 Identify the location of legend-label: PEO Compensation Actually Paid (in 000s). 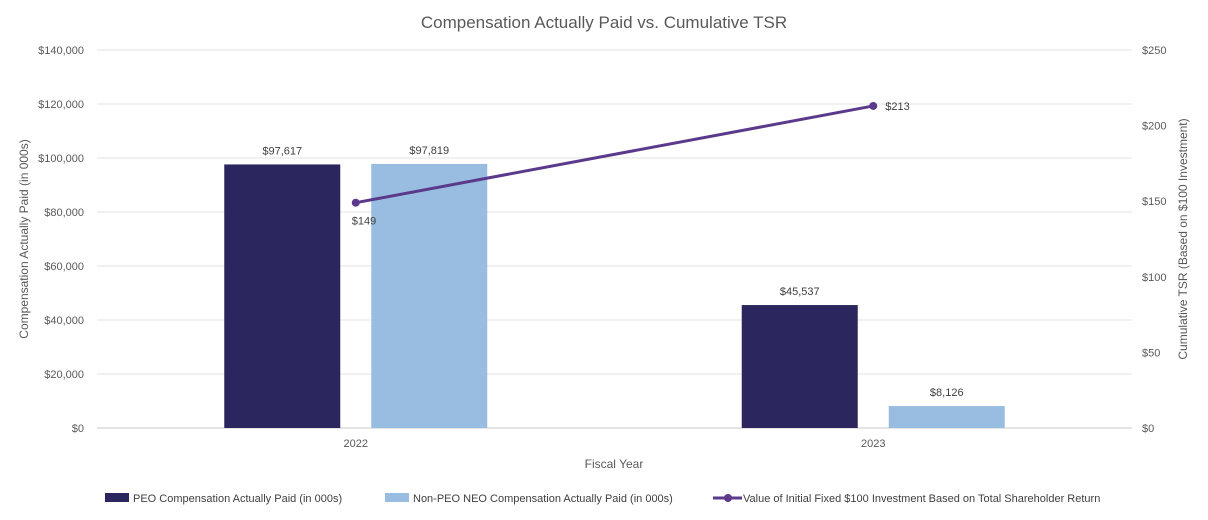
(237, 499).